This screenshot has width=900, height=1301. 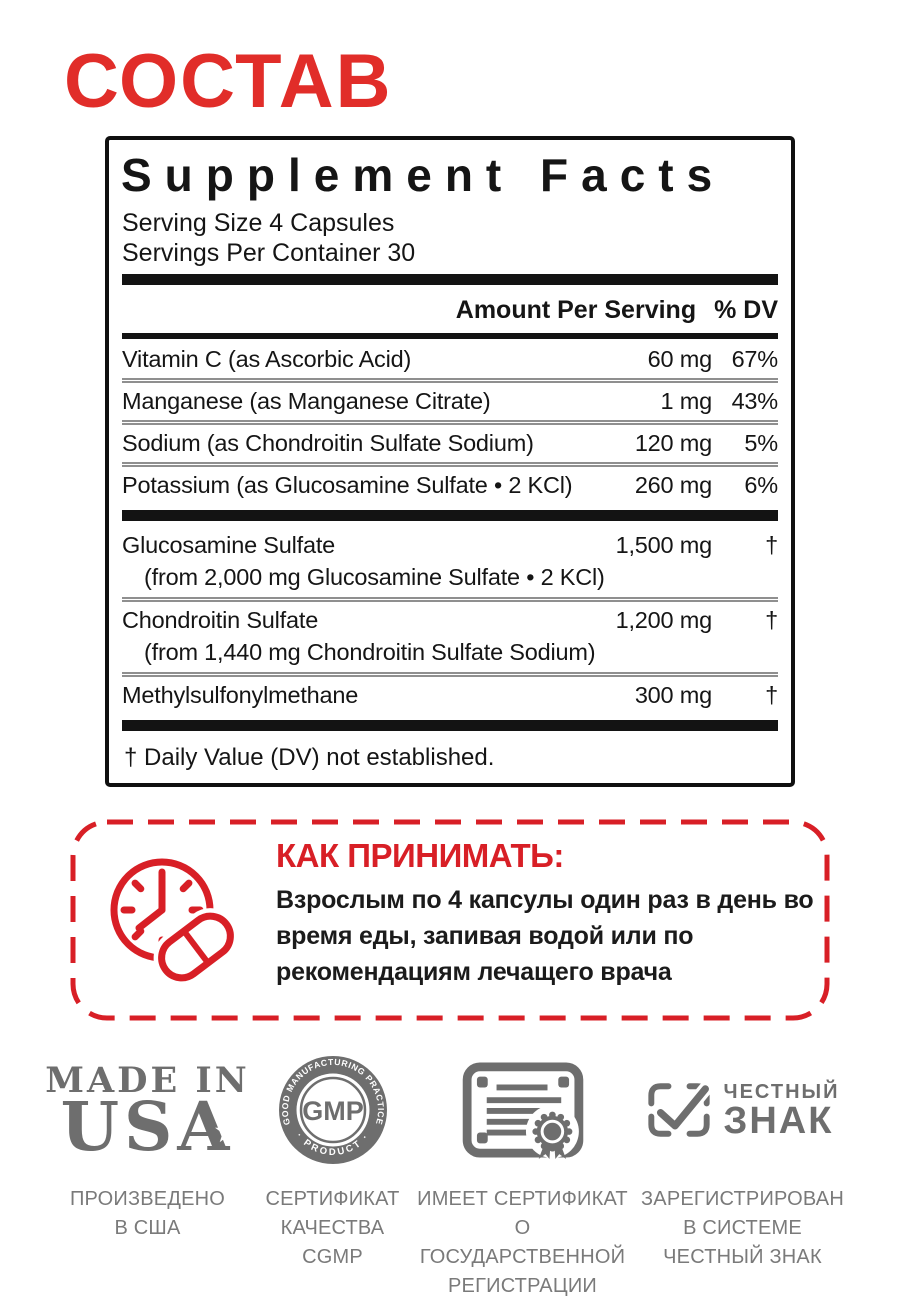 I want to click on dosage-title: КАК ПРИНИМАТЬ:, so click(x=420, y=855).